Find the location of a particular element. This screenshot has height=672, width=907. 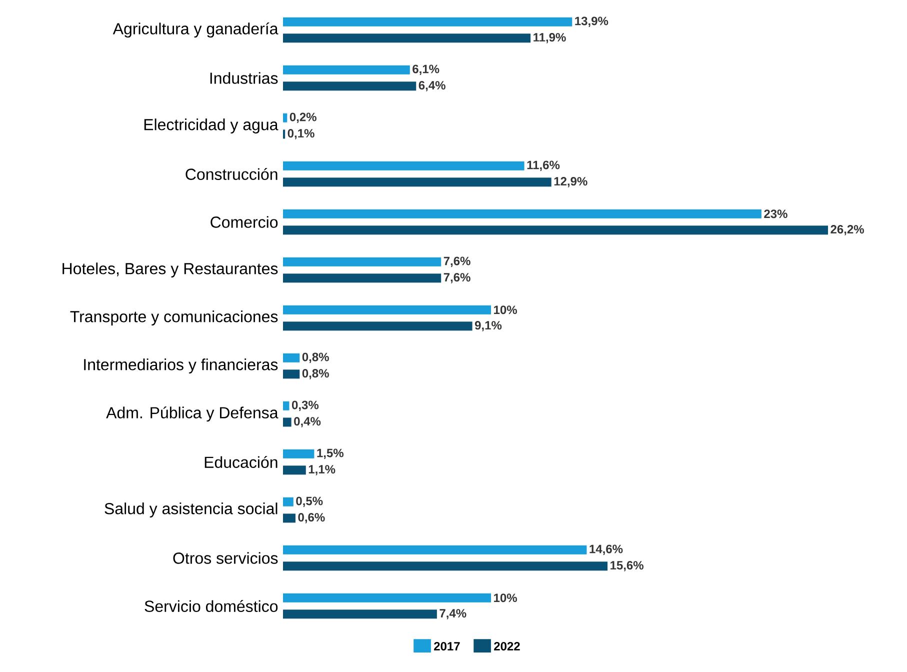

y-tick-label: Otros servicios is located at coordinates (225, 558).